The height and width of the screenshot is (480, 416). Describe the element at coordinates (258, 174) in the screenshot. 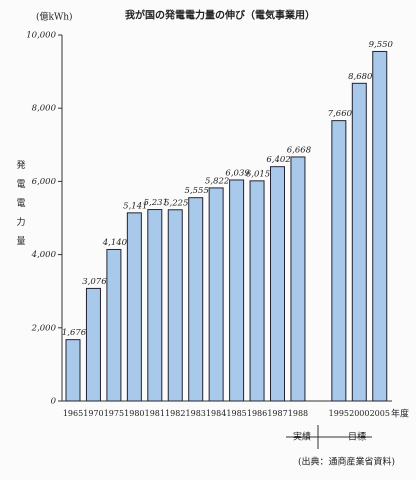

I see `value-label: 6,015` at that location.